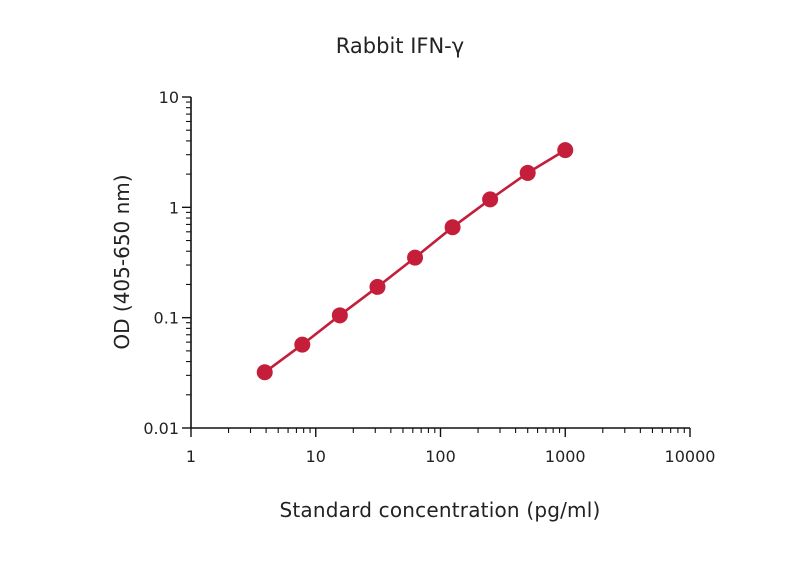  I want to click on x-tick-label: 10, so click(316, 456).